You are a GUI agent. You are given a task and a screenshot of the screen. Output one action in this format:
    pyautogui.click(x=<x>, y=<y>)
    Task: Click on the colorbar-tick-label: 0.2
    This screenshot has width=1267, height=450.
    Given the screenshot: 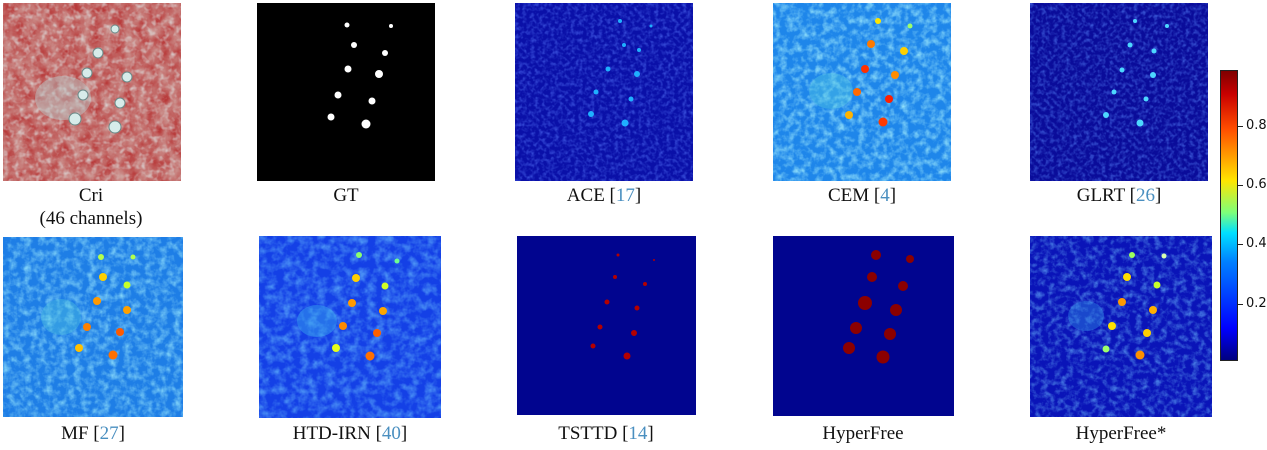 What is the action you would take?
    pyautogui.click(x=1256, y=303)
    